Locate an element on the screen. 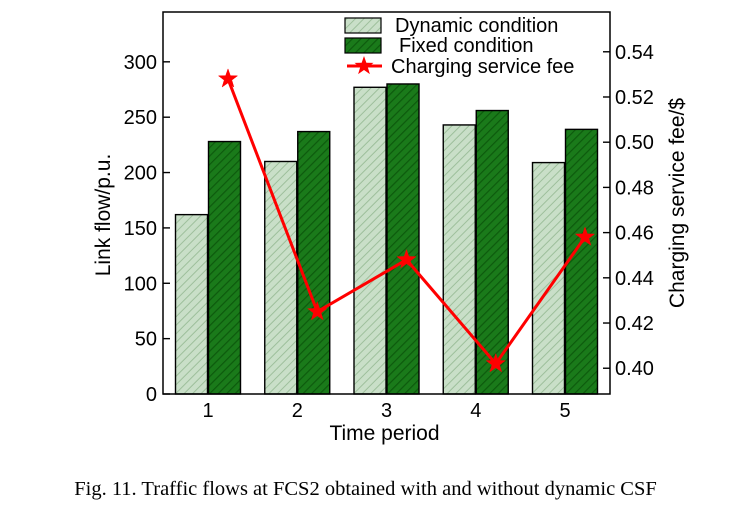 This screenshot has height=508, width=731. x-tick-label: 4 is located at coordinates (475, 411).